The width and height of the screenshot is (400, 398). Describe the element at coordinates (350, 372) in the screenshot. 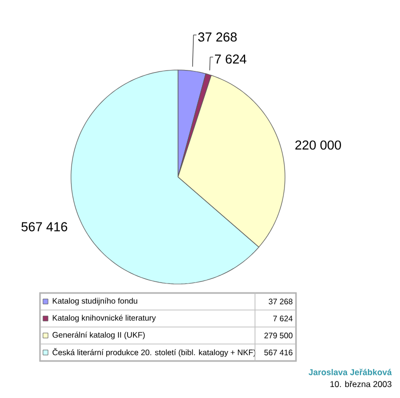

I see `text: Jaroslava Jeřábková` at that location.